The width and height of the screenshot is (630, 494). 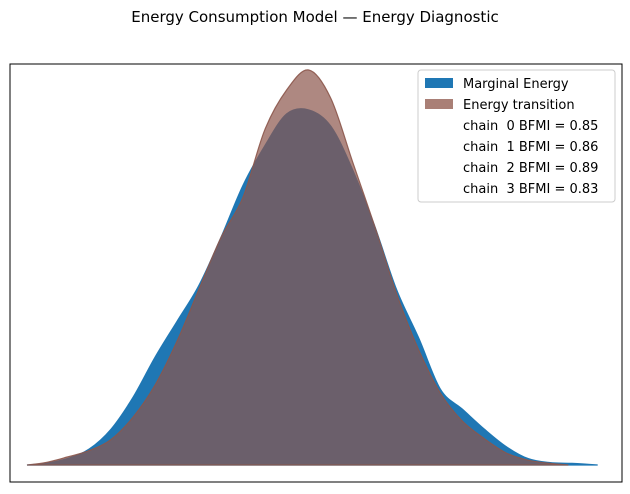 I want to click on legend-label-2: chain 0 BFMI = 0.85, so click(x=530, y=126).